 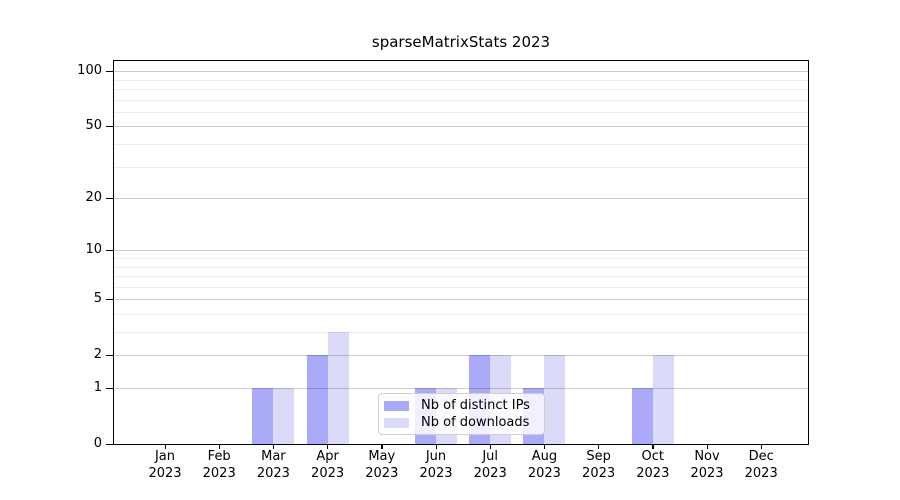 I want to click on x-tick-mark-sep, so click(x=599, y=446).